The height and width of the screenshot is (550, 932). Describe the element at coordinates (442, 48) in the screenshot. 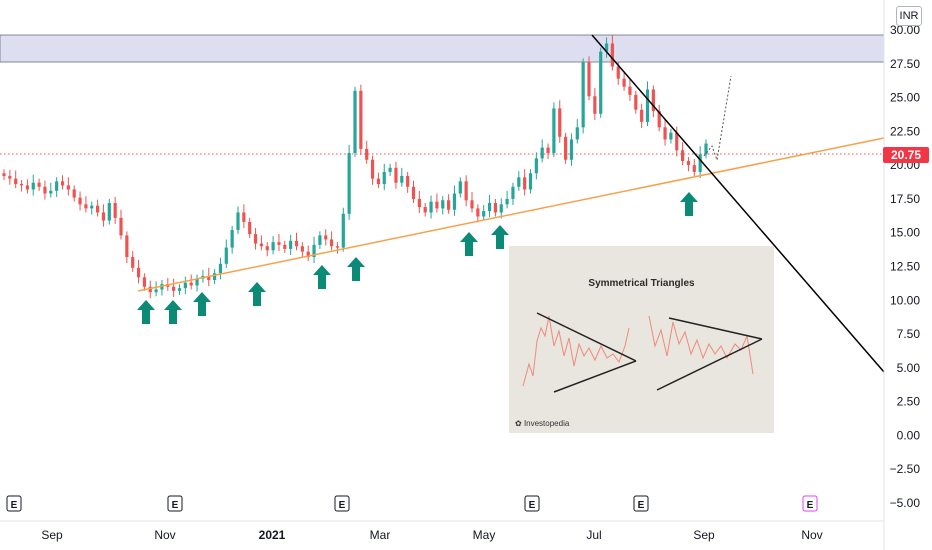

I see `resistance-zone` at that location.